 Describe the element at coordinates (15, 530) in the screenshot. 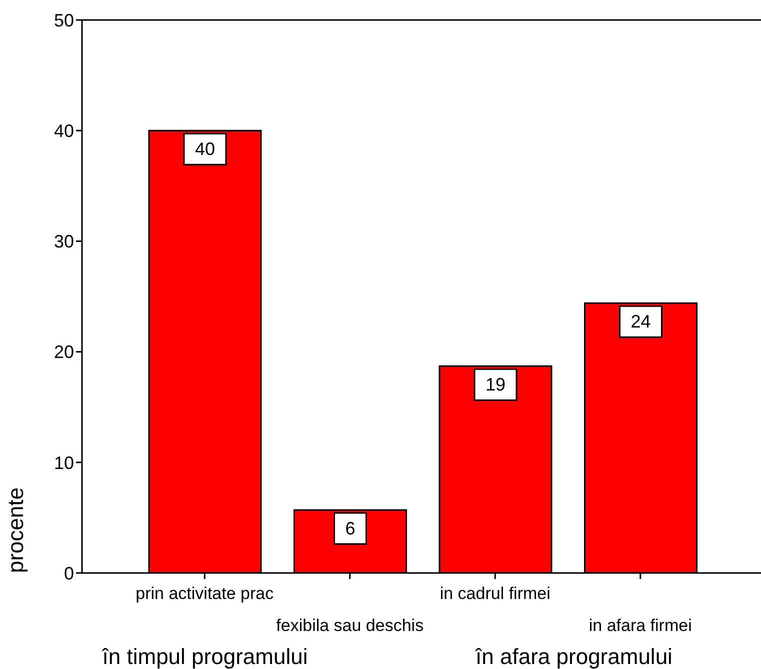

I see `y-axis-title: procente` at that location.